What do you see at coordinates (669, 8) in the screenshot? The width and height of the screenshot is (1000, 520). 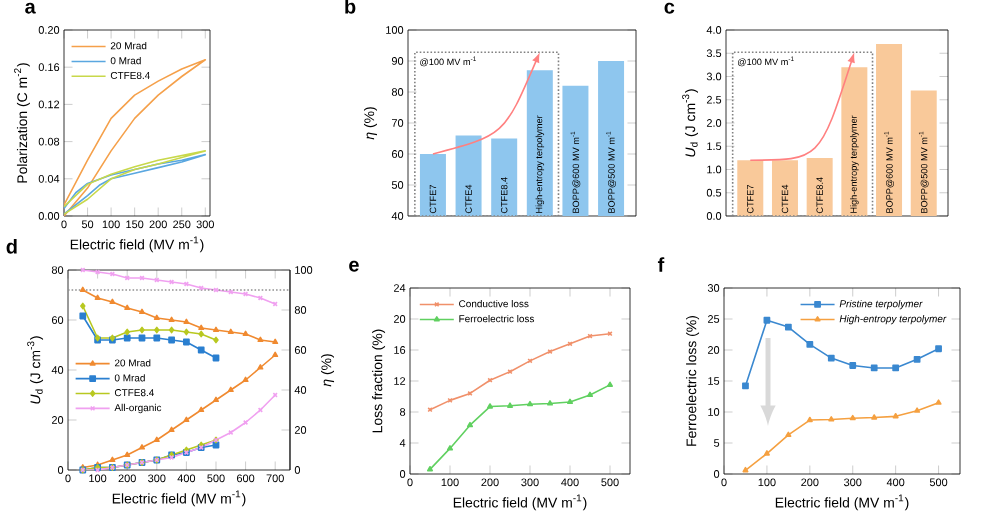 I see `chart-title: c` at bounding box center [669, 8].